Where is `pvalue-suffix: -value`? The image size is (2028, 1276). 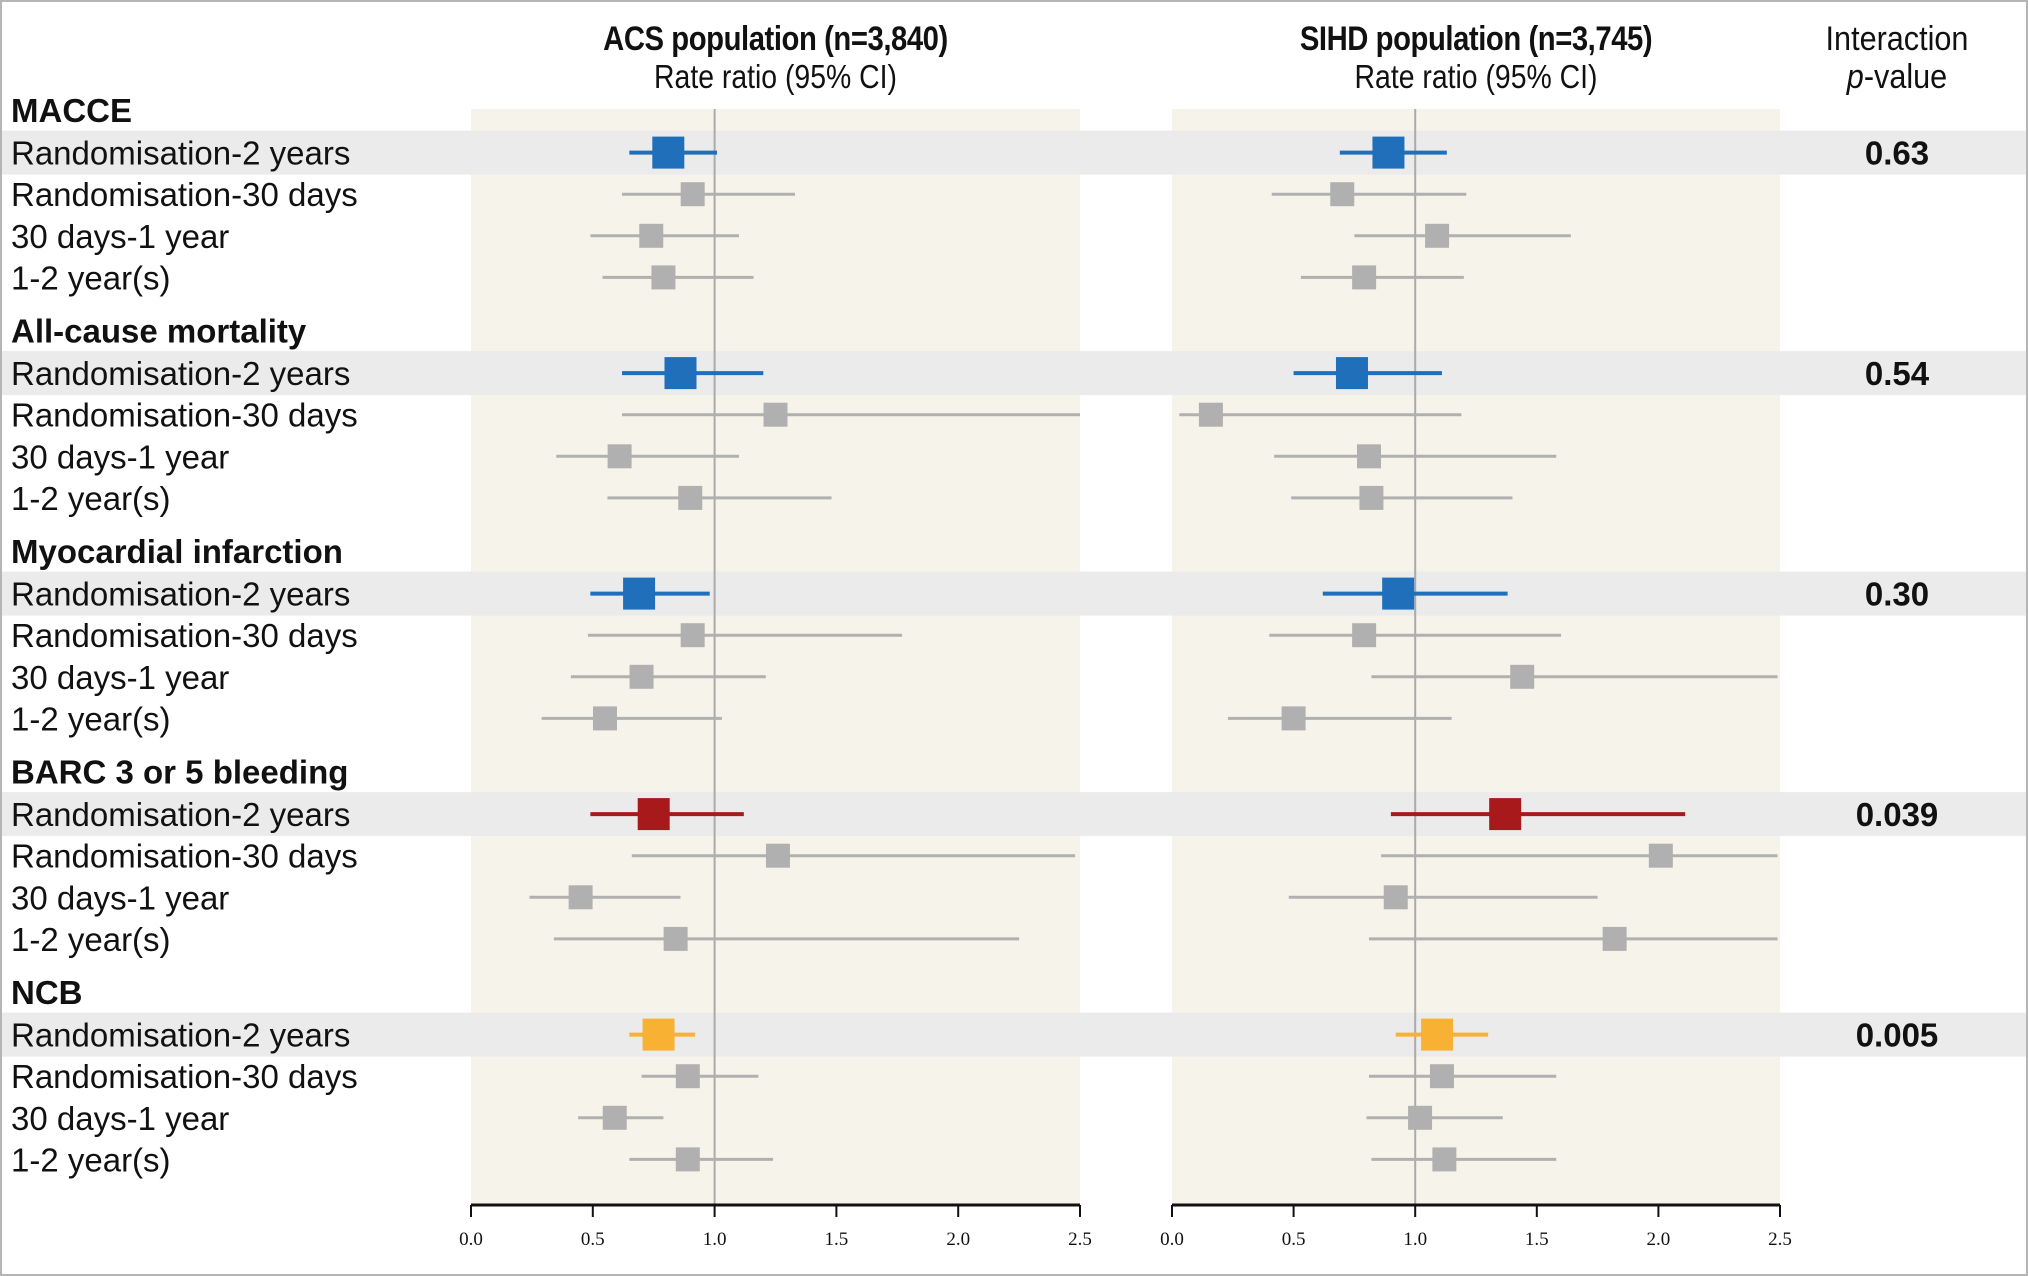
pvalue-suffix: -value is located at coordinates (1905, 77).